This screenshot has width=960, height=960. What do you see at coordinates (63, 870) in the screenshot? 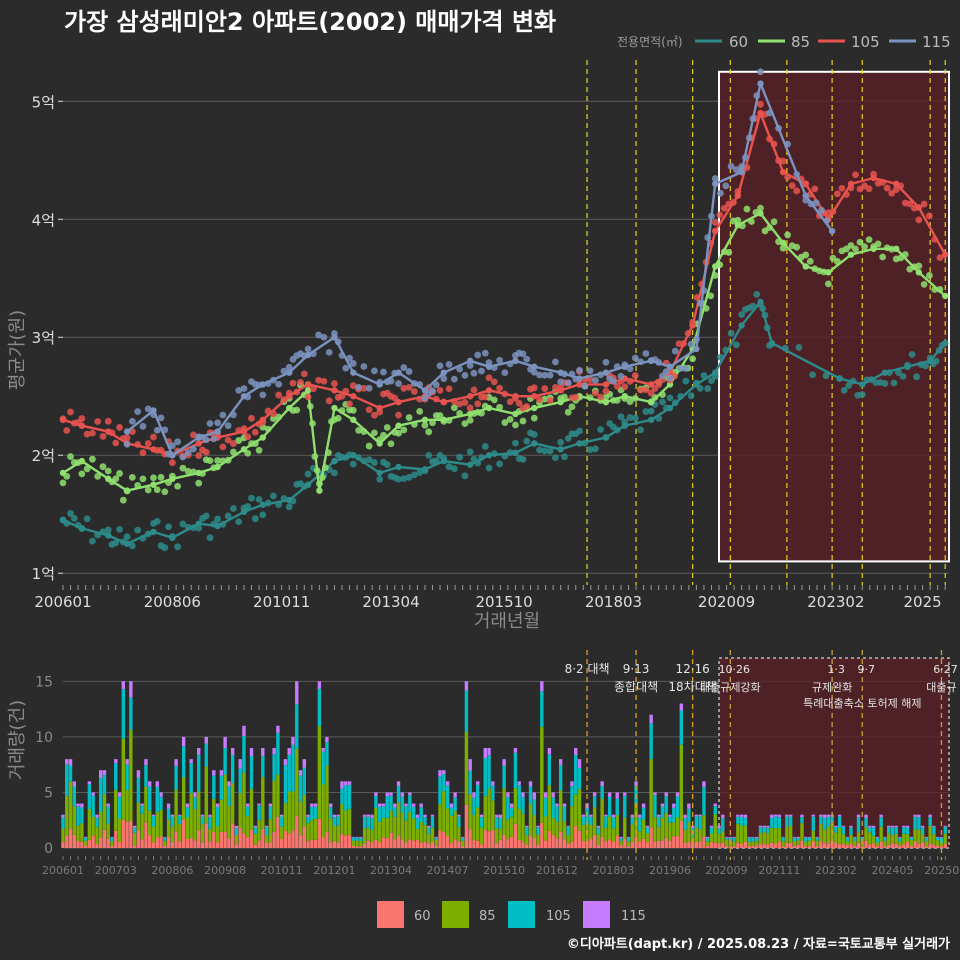
I see `volume-x-tick-label: 200601` at bounding box center [63, 870].